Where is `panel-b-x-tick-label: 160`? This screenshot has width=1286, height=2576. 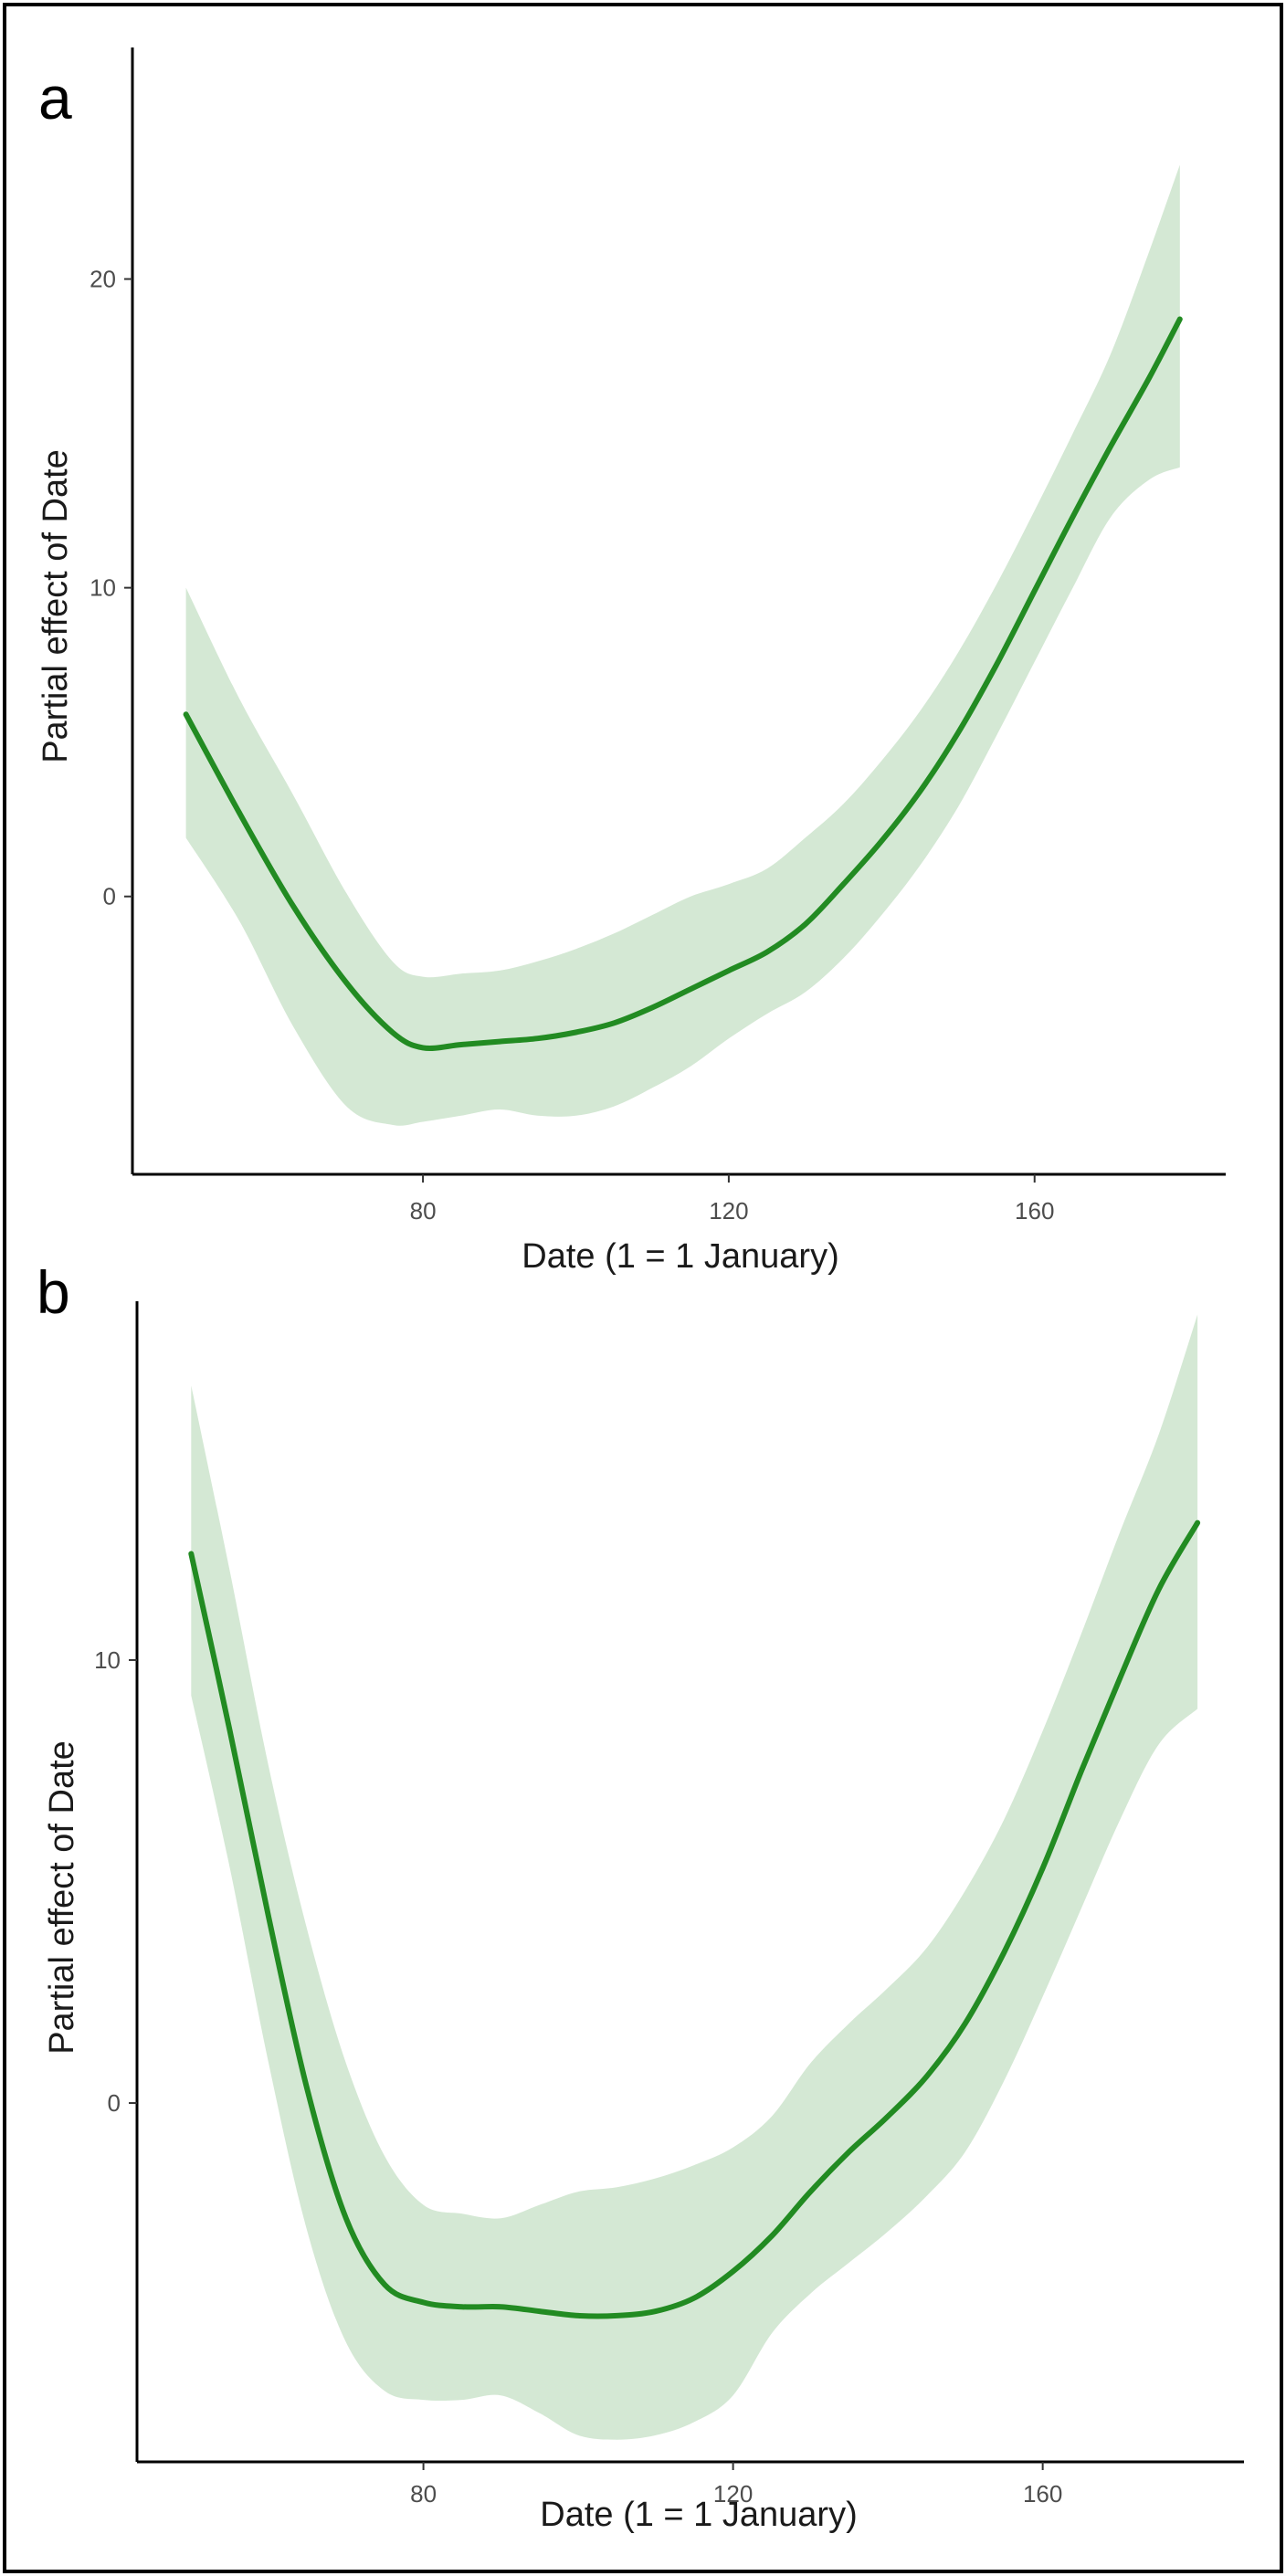
panel-b-x-tick-label: 160 is located at coordinates (1042, 2494).